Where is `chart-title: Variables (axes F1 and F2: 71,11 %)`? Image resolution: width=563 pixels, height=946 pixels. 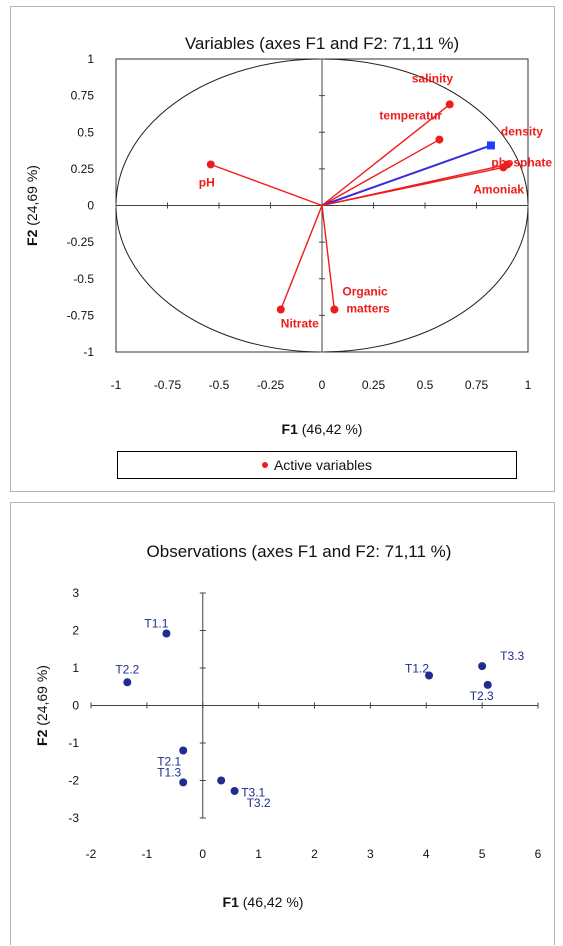 chart-title: Variables (axes F1 and F2: 71,11 %) is located at coordinates (322, 43).